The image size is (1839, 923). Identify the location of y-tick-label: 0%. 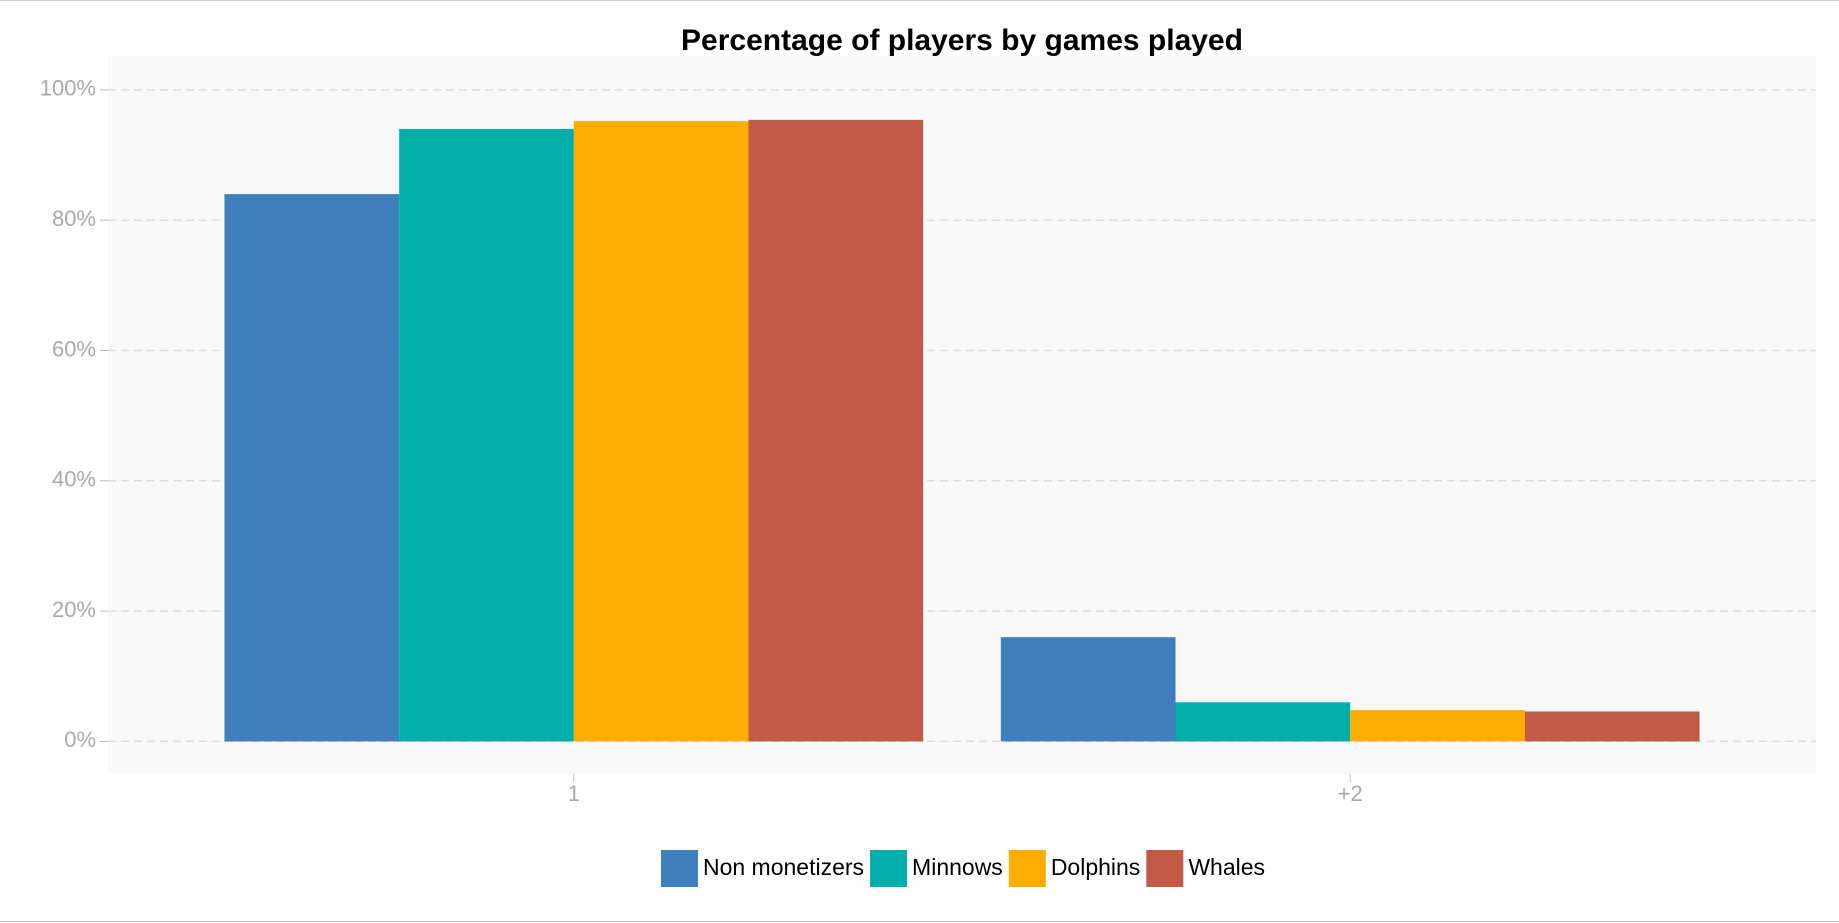
(80, 739).